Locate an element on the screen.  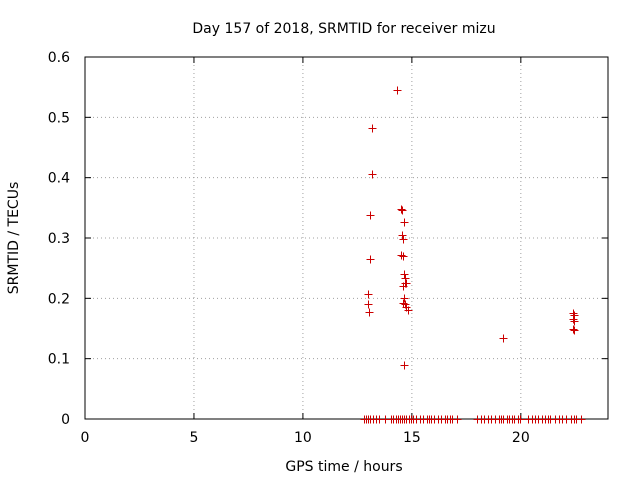
y-tick-label: 0 is located at coordinates (65, 420).